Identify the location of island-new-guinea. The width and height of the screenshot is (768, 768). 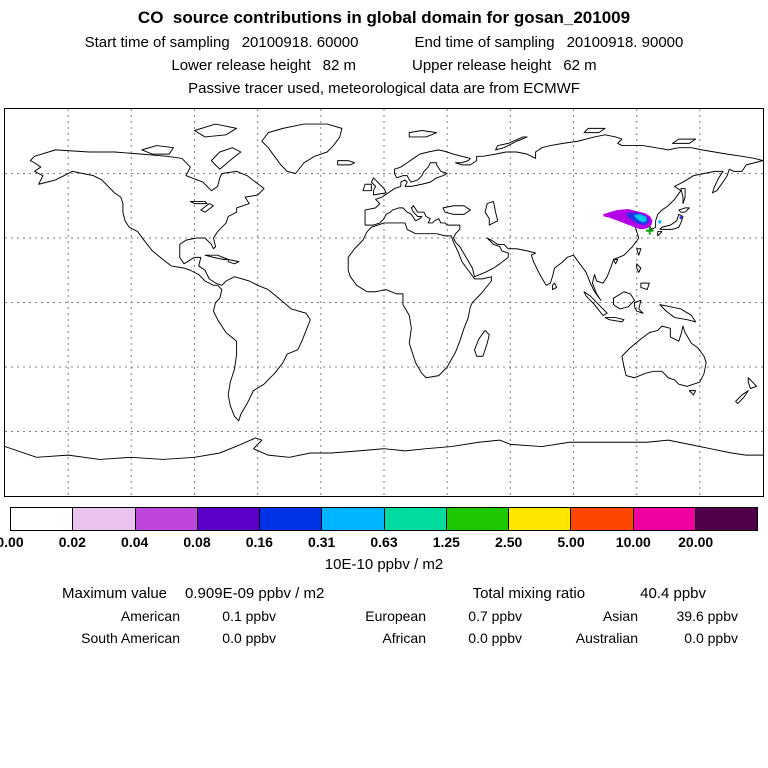
(678, 313).